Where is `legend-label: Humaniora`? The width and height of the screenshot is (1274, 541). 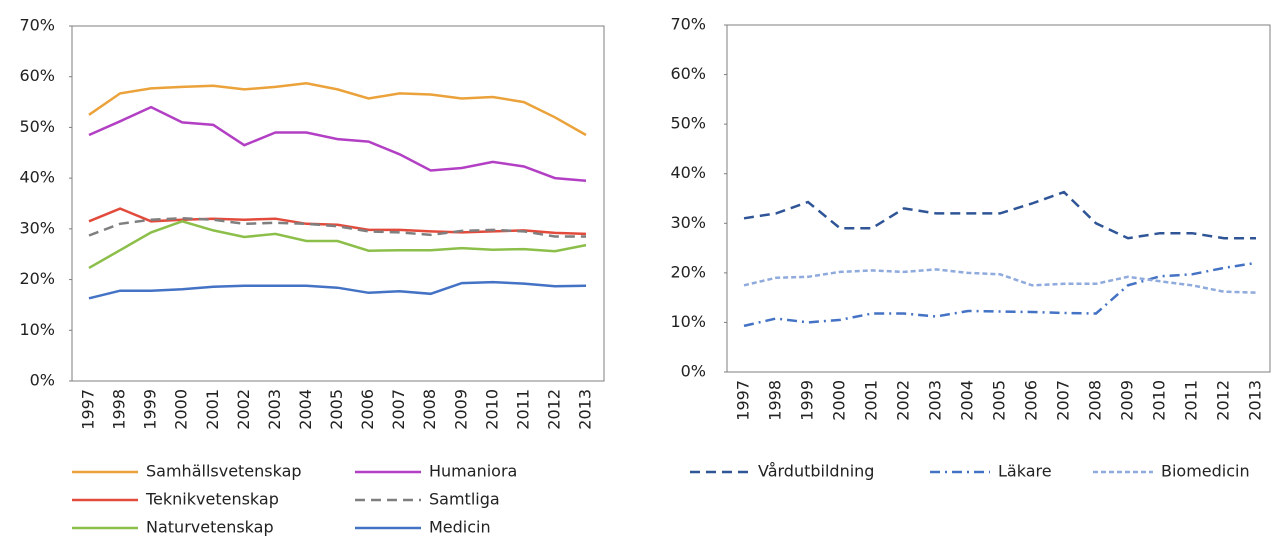
legend-label: Humaniora is located at coordinates (473, 471).